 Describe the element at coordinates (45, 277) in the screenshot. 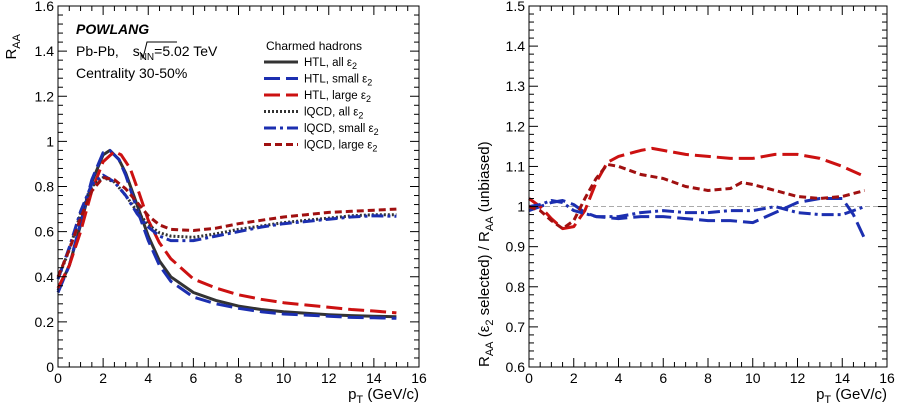

I see `y-tick-label: 0.4` at that location.